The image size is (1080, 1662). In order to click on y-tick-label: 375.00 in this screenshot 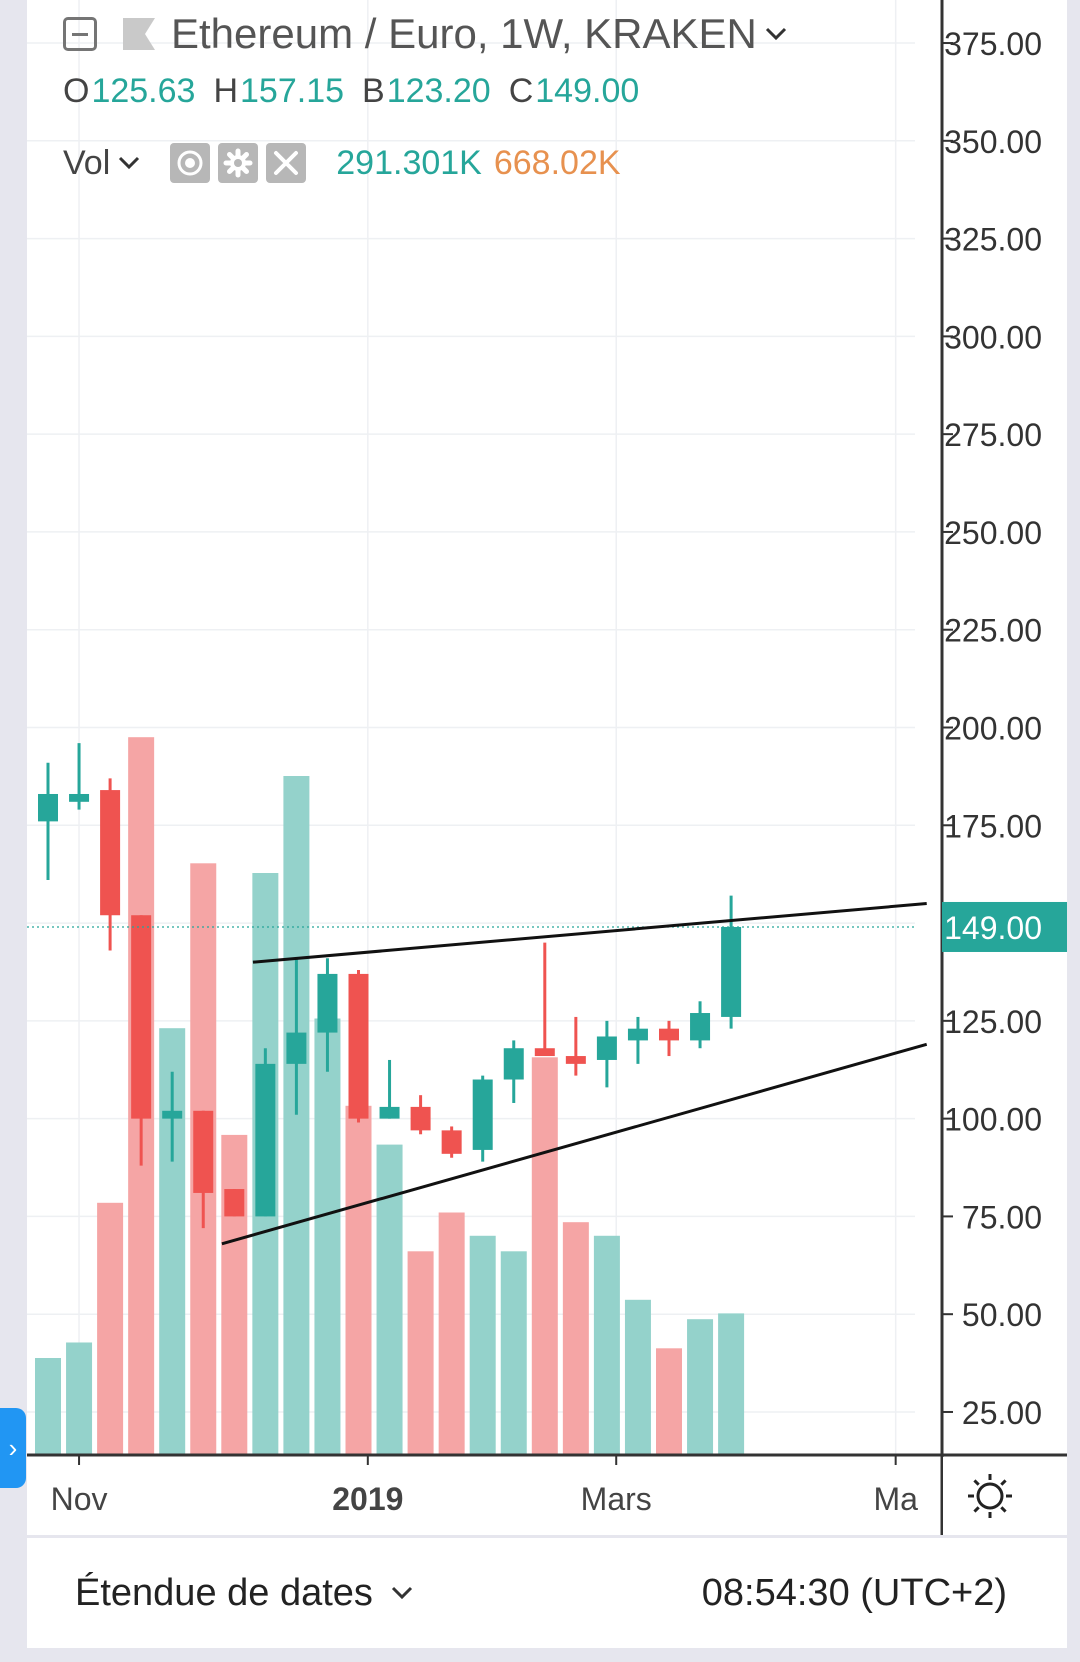, I will do `click(993, 44)`.